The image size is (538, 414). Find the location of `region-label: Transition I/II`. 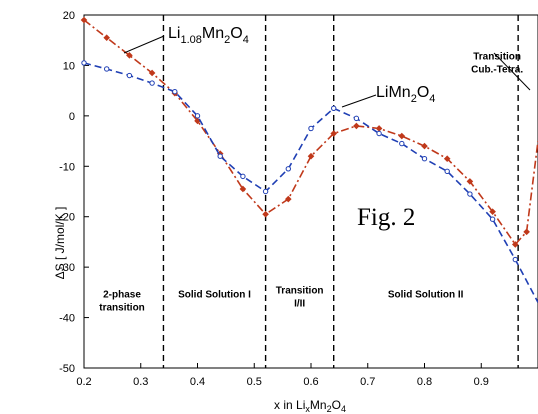

region-label: Transition I/II is located at coordinates (300, 297).